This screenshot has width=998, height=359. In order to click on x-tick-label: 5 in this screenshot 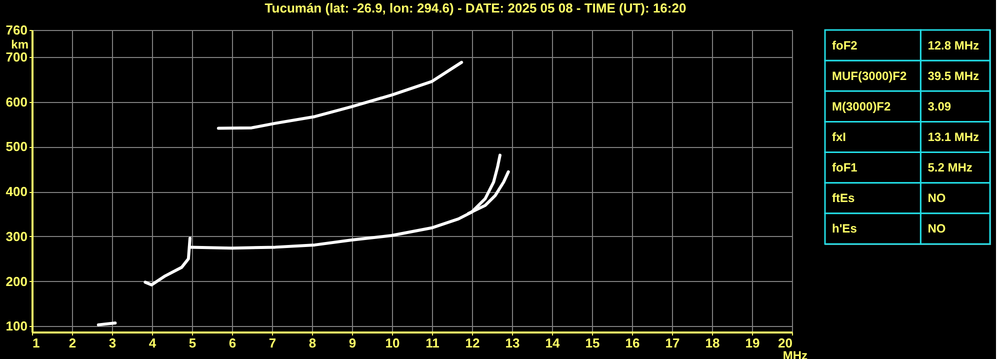, I will do `click(192, 343)`.